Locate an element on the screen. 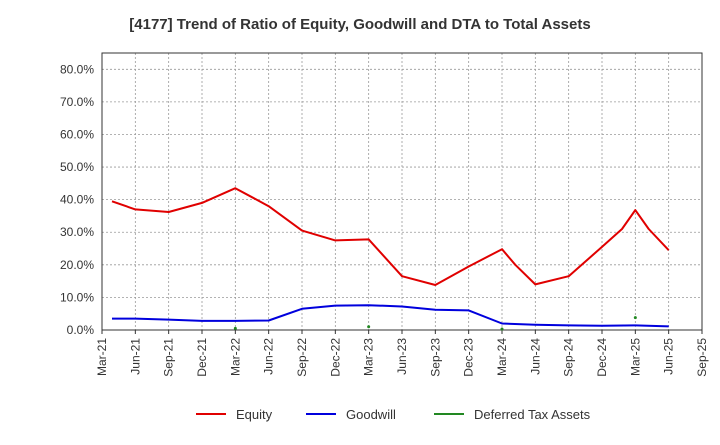 The image size is (720, 445). x-tick-label: Mar-23 is located at coordinates (369, 357).